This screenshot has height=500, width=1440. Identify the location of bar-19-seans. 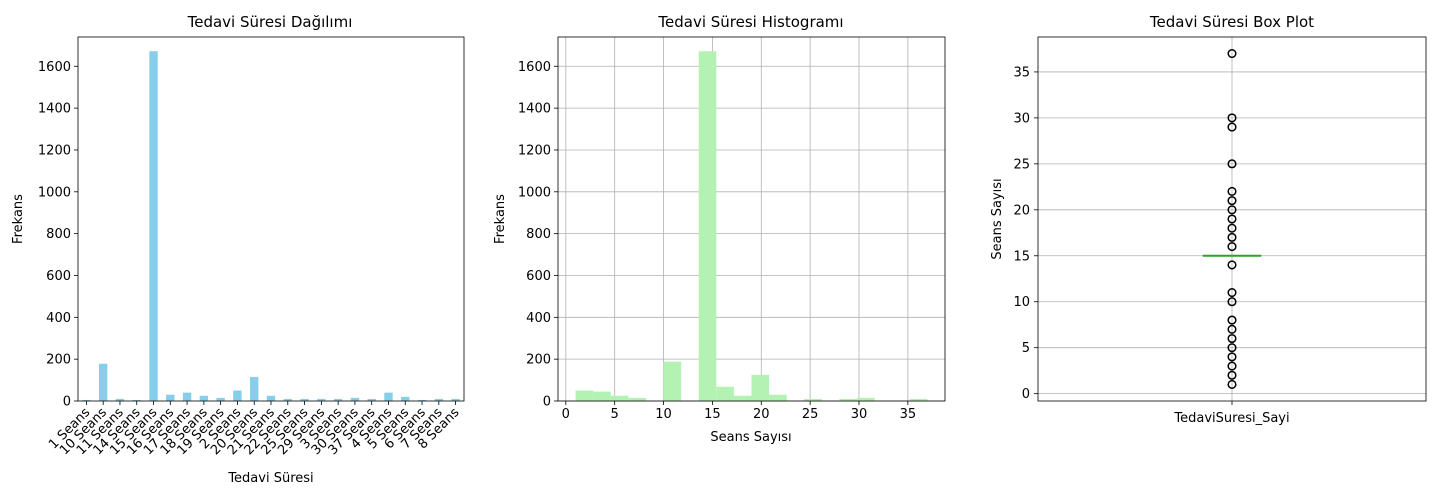
(220, 399).